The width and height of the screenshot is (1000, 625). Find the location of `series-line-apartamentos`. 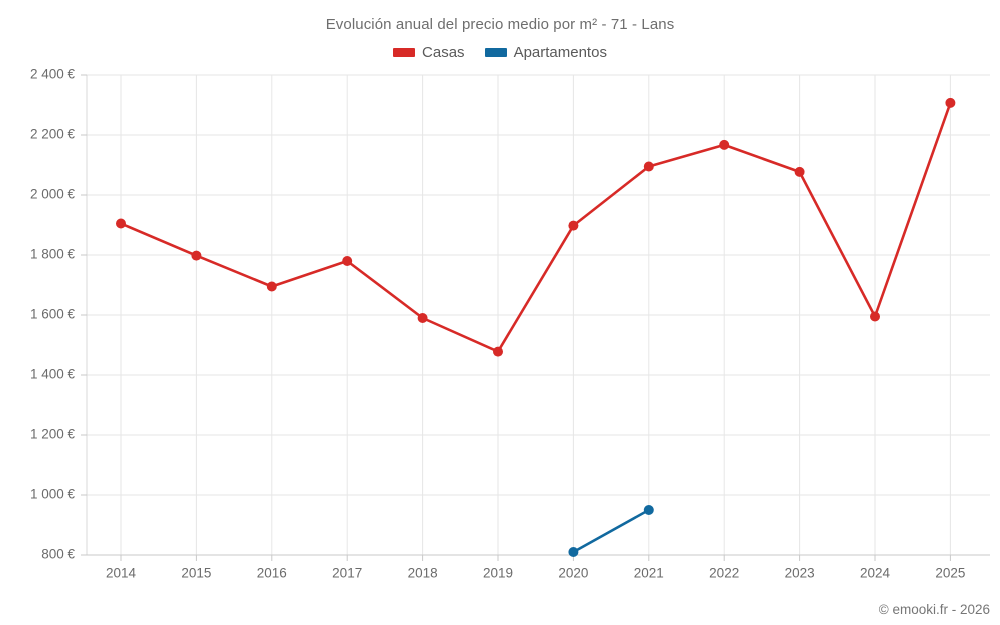

series-line-apartamentos is located at coordinates (611, 531).